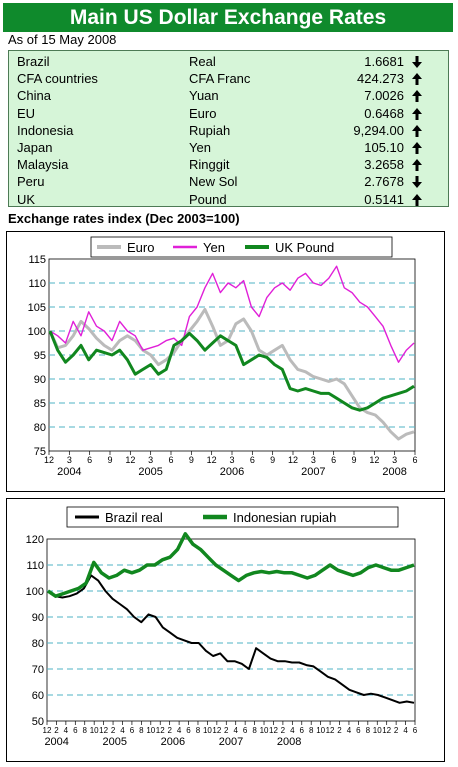 This screenshot has height=767, width=458. Describe the element at coordinates (228, 113) in the screenshot. I see `rate-row: EU Euro 0.6468` at that location.